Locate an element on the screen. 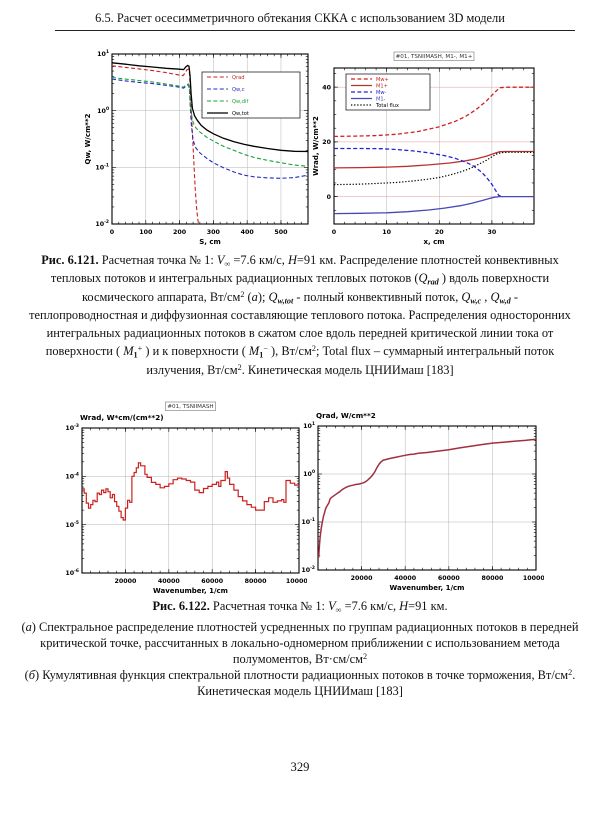 Image resolution: width=600 pixels, height=815 pixels. svg-text: 10⁻⁴ is located at coordinates (72, 476).